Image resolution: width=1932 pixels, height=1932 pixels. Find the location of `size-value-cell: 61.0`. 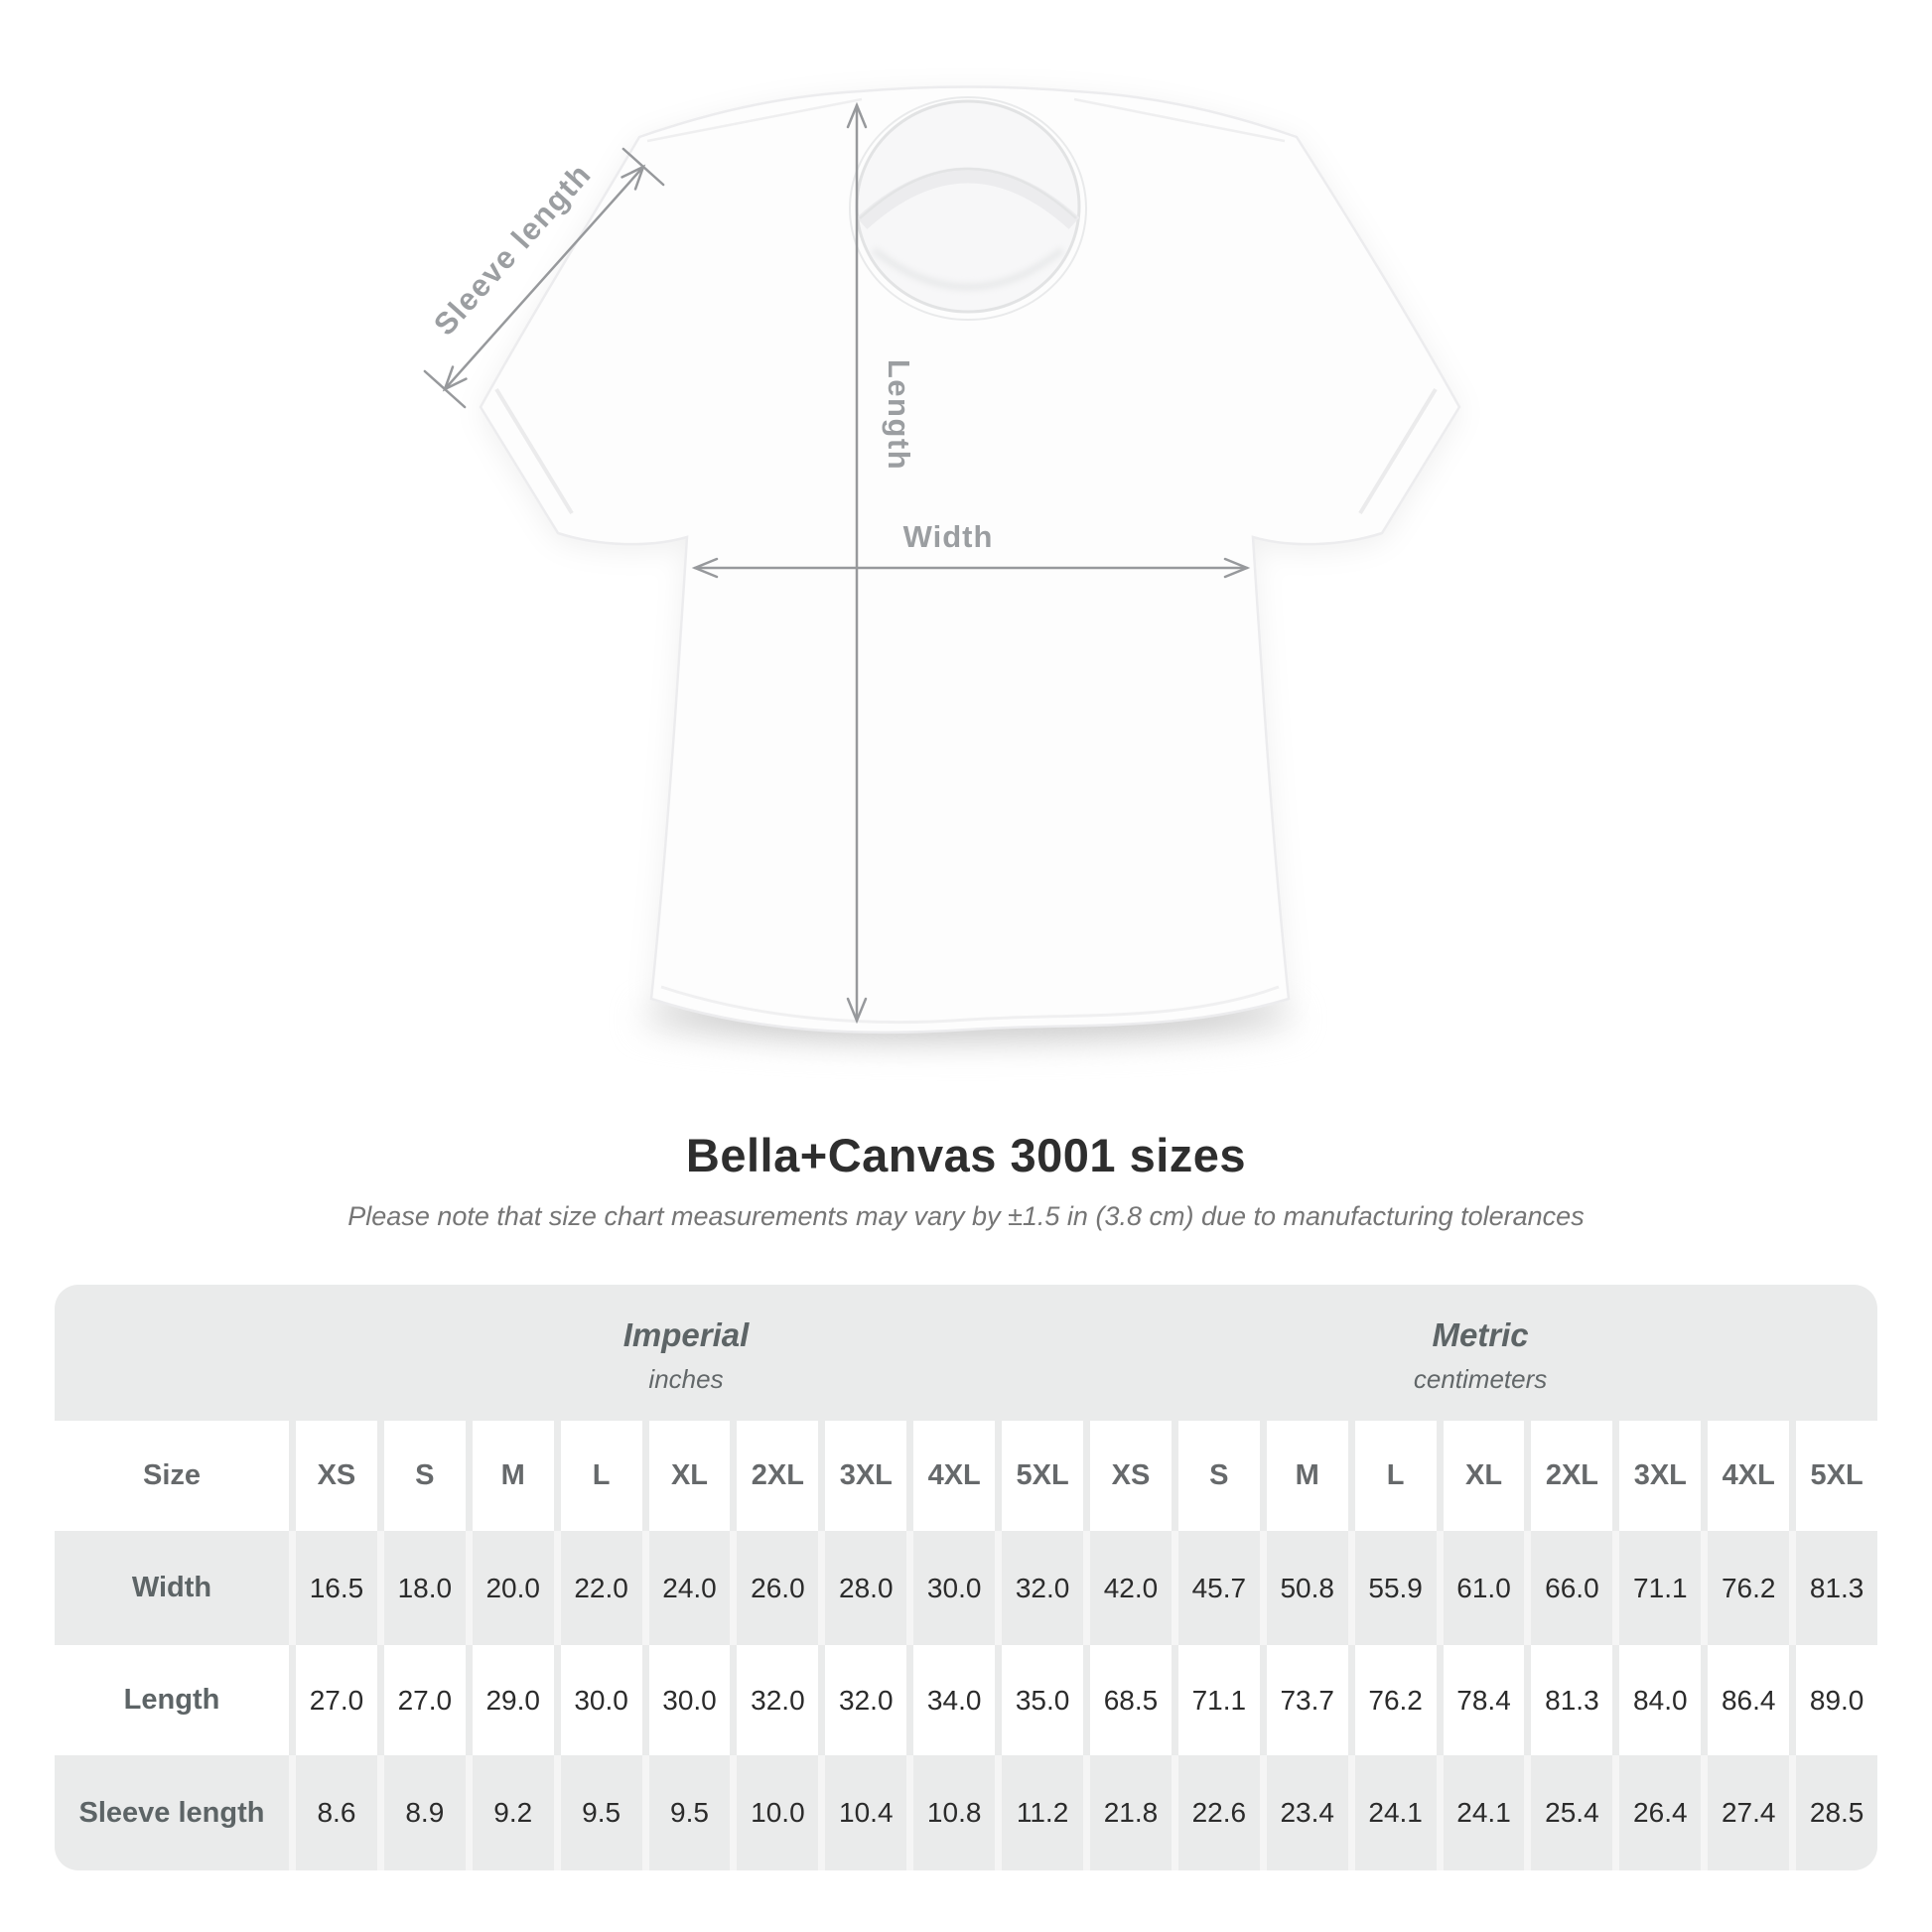

size-value-cell: 61.0 is located at coordinates (1480, 1588).